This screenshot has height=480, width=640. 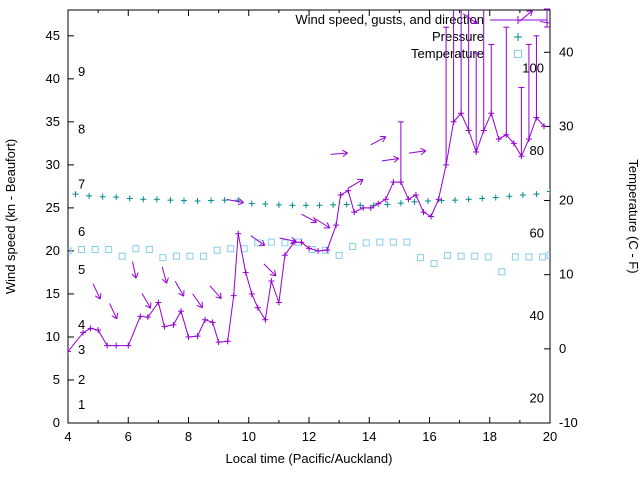 What do you see at coordinates (537, 150) in the screenshot?
I see `fahrenheit-label: 80` at bounding box center [537, 150].